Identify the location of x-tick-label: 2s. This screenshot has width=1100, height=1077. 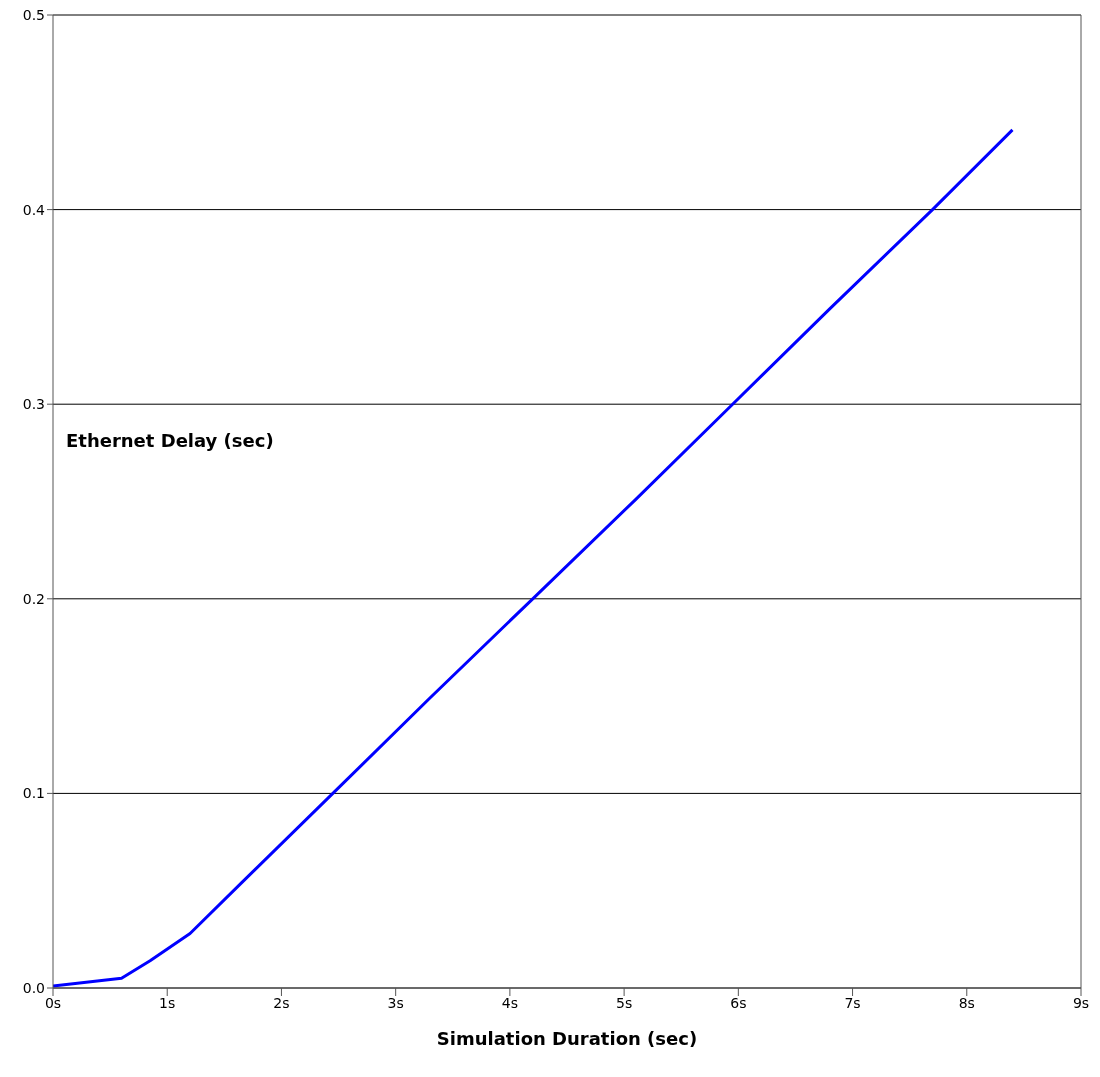
(281, 1002).